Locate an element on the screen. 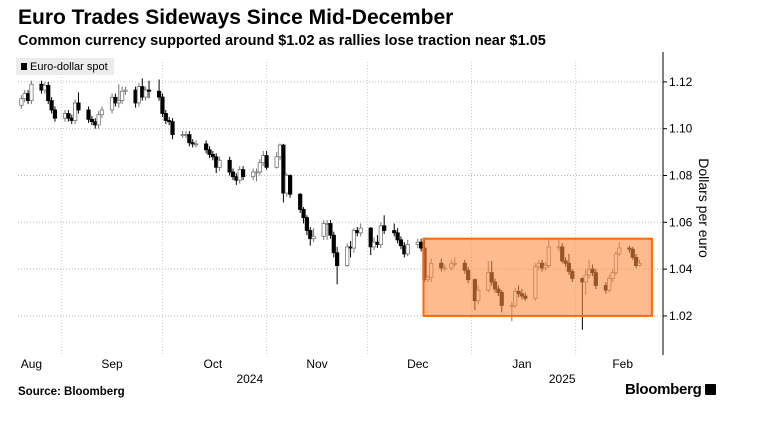  x-tick-label: Aug is located at coordinates (31, 364).